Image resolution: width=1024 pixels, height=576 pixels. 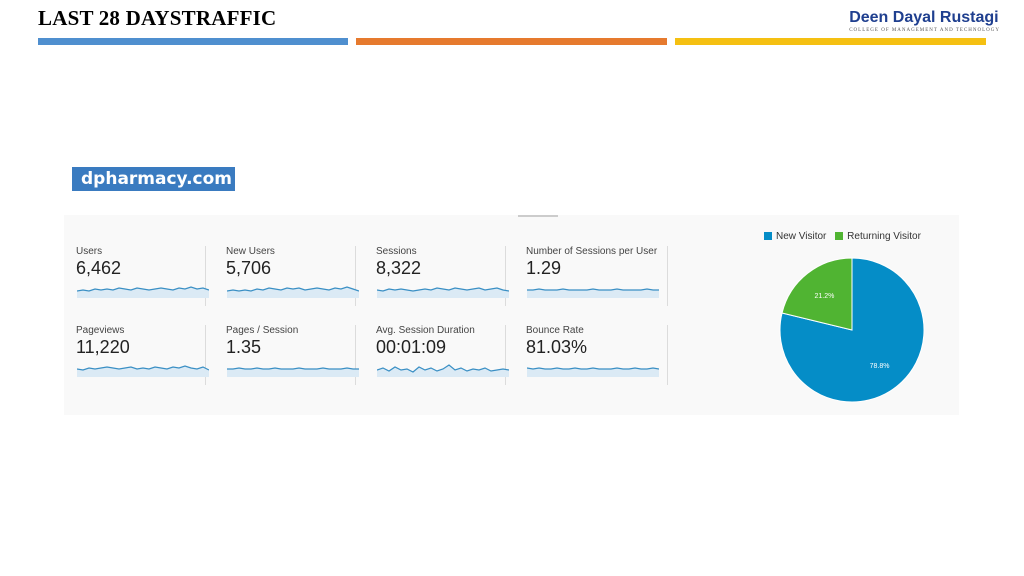 I want to click on metric-bounce-rate: Bounce Rate 81.03%, so click(x=591, y=355).